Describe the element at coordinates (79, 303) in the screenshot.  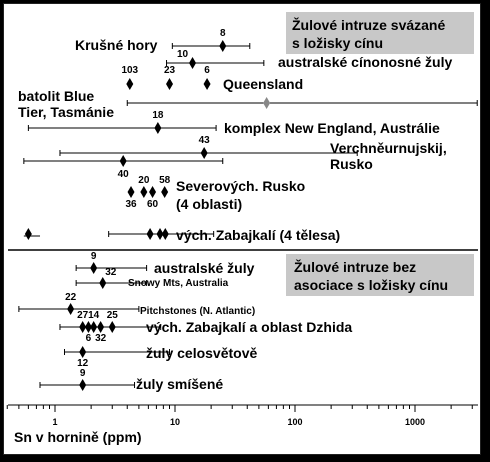
I see `row-pitchstones: 22` at that location.